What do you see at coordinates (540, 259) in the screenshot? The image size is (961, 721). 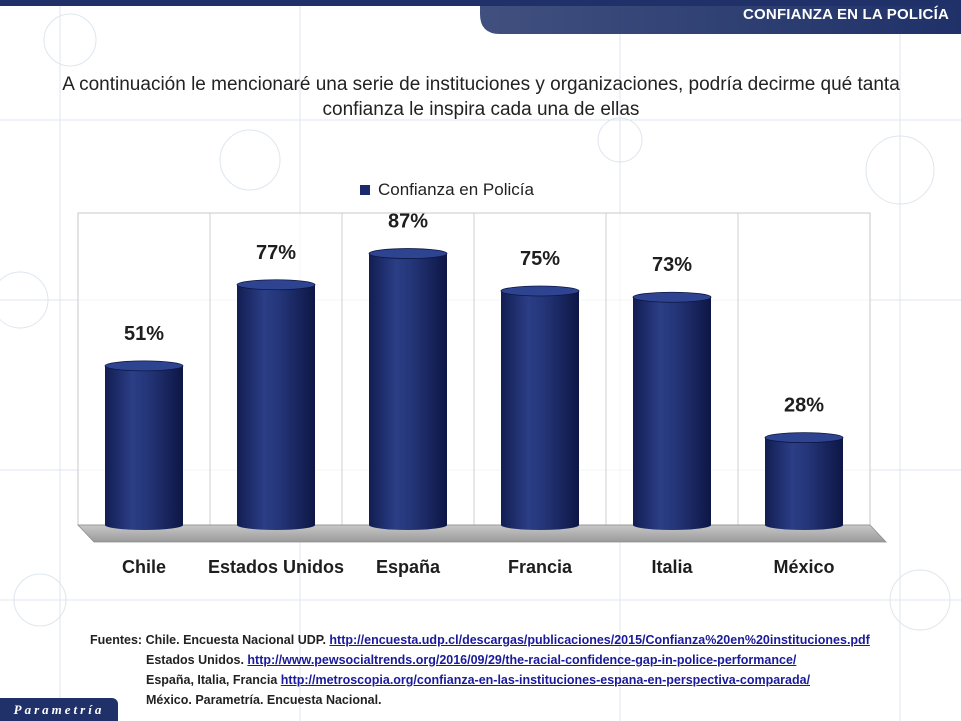 I see `value-label: 75%` at bounding box center [540, 259].